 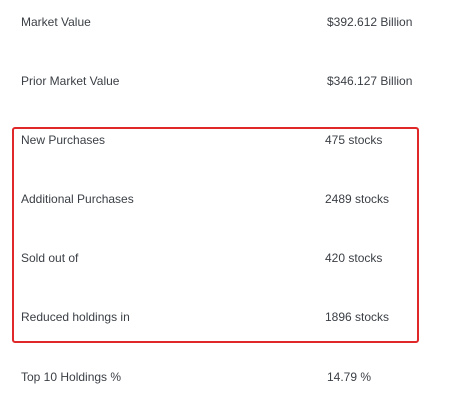 I want to click on stat-label: Prior Market Value, so click(x=70, y=81).